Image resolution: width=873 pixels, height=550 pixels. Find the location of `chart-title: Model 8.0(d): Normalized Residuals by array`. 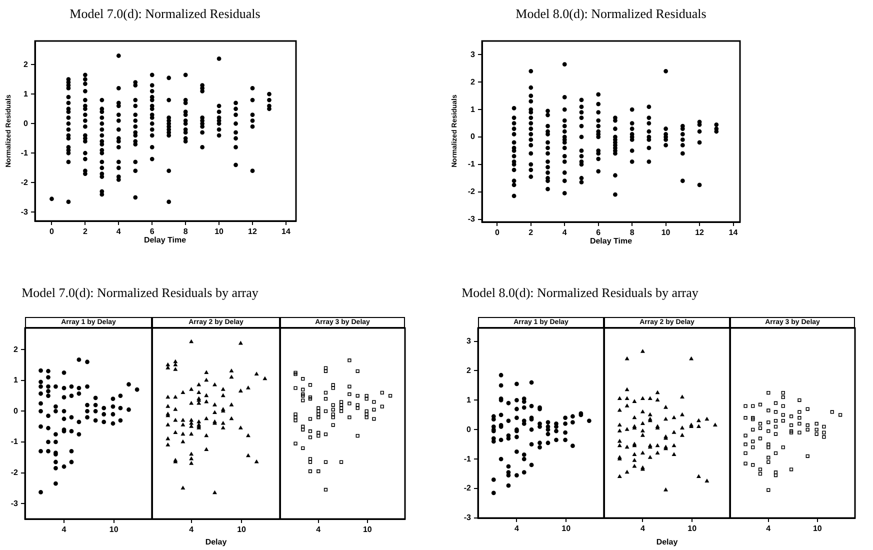

chart-title: Model 8.0(d): Normalized Residuals by array is located at coordinates (580, 293).